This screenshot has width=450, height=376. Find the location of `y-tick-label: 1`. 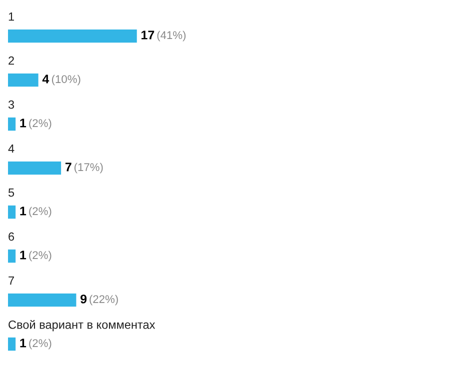

y-tick-label: 1 is located at coordinates (11, 16).